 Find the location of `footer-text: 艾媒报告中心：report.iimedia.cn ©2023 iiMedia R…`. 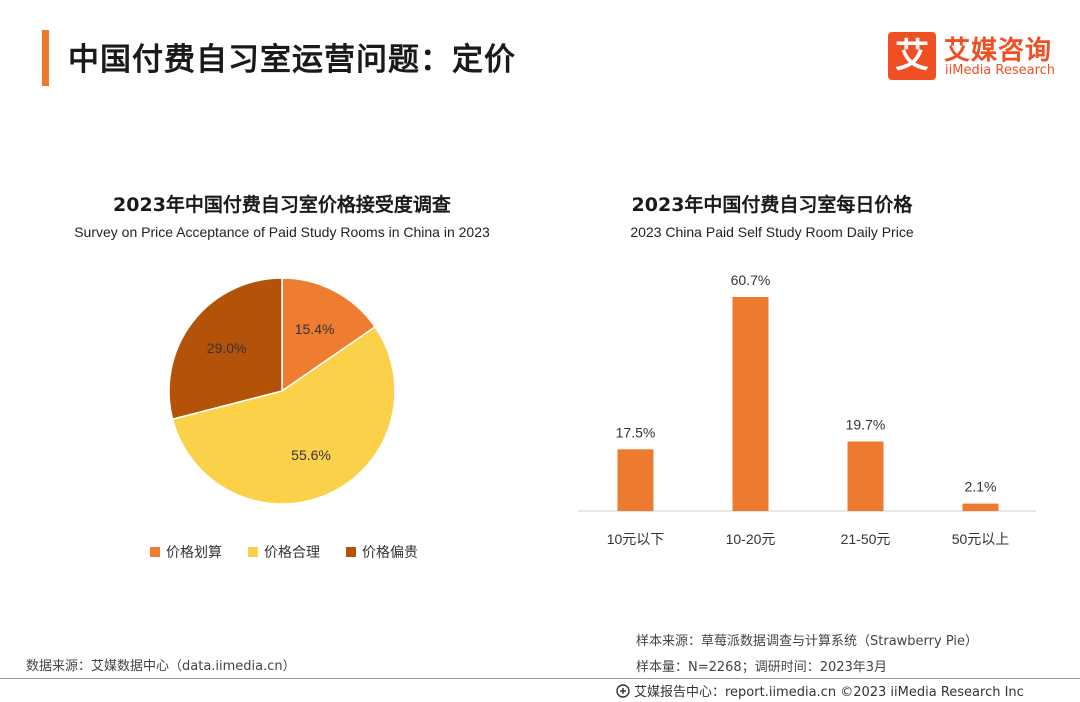

footer-text: 艾媒报告中心：report.iimedia.cn ©2023 iiMedia R… is located at coordinates (829, 692).